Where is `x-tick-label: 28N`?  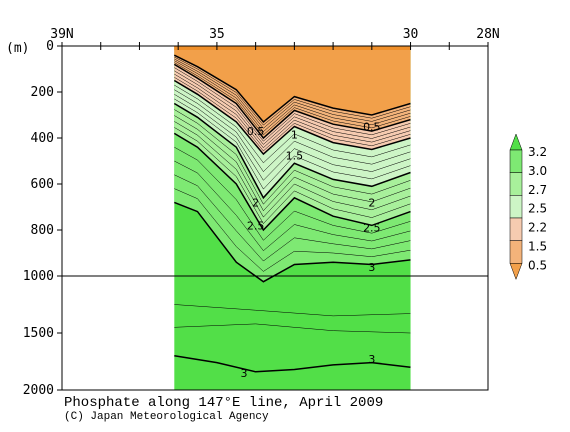
x-tick-label: 28N is located at coordinates (487, 34).